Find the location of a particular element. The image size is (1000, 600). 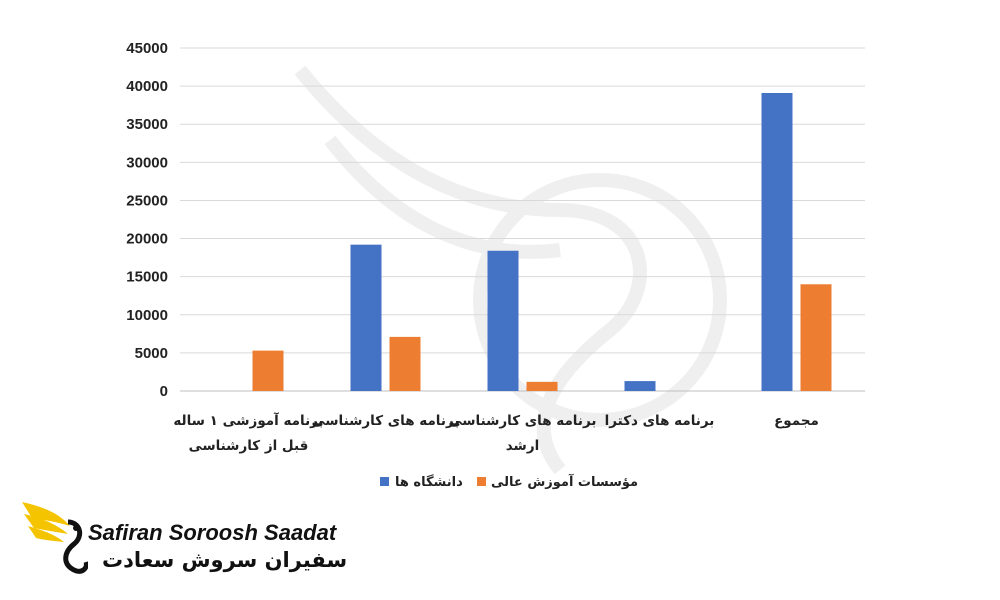

brand-logo: Safiran Soroosh Saadat سفیران سروش سعادت is located at coordinates (182, 540).